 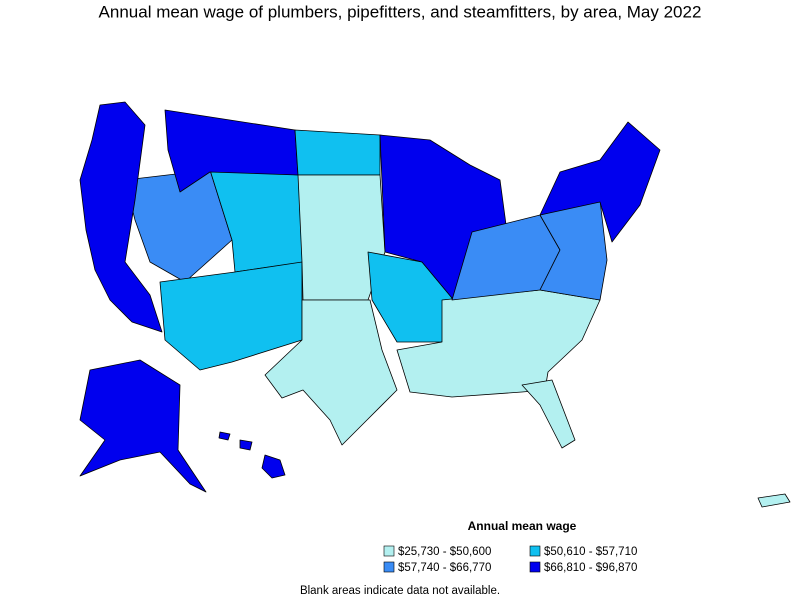 What do you see at coordinates (400, 591) in the screenshot?
I see `footnote: Blank areas indicate data not available.` at bounding box center [400, 591].